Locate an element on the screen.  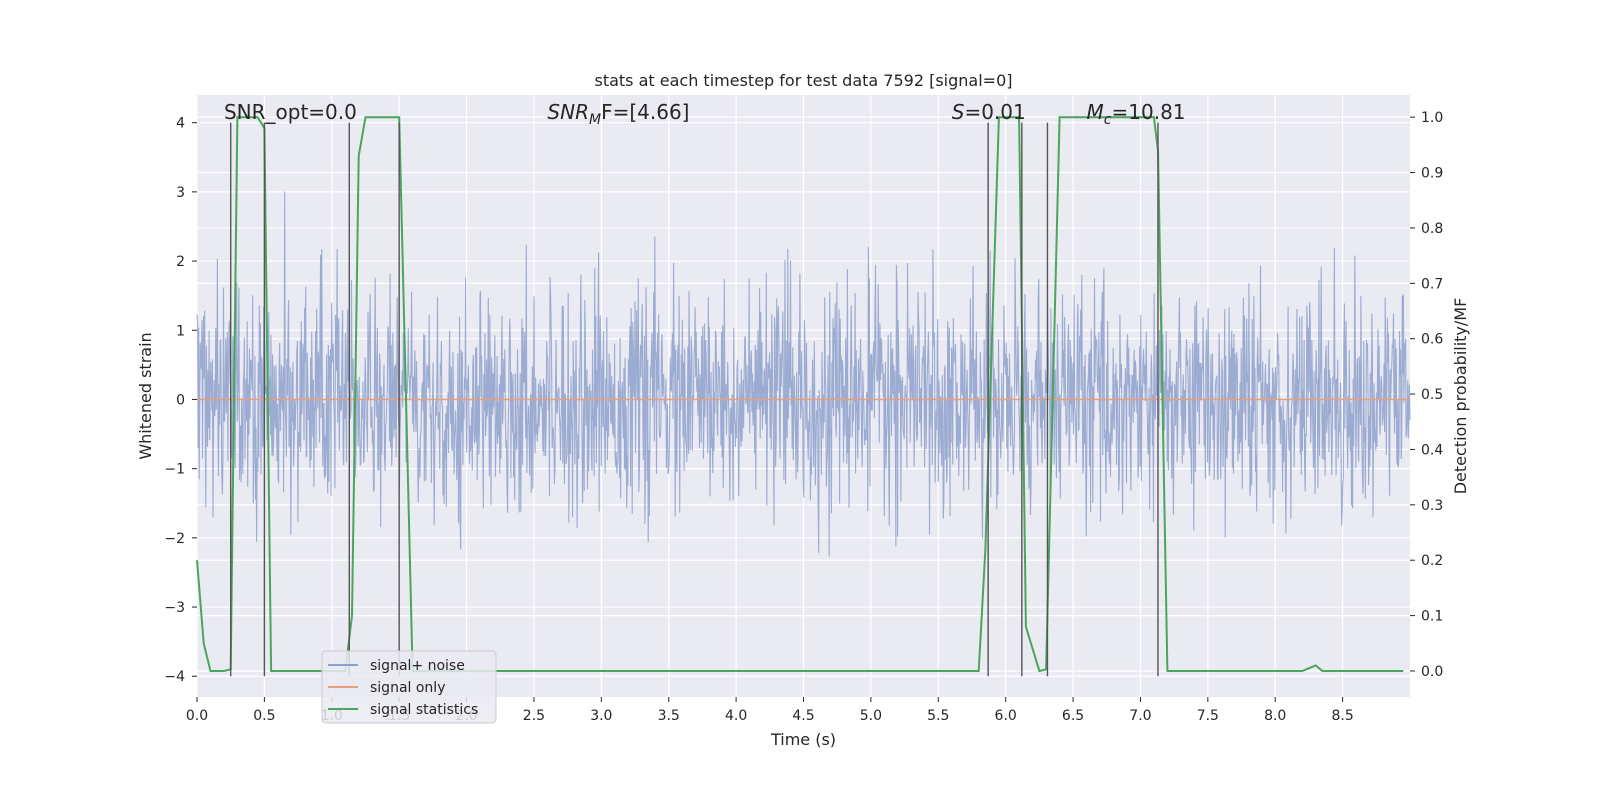
x-tick-16: 8.0 is located at coordinates (1275, 716).